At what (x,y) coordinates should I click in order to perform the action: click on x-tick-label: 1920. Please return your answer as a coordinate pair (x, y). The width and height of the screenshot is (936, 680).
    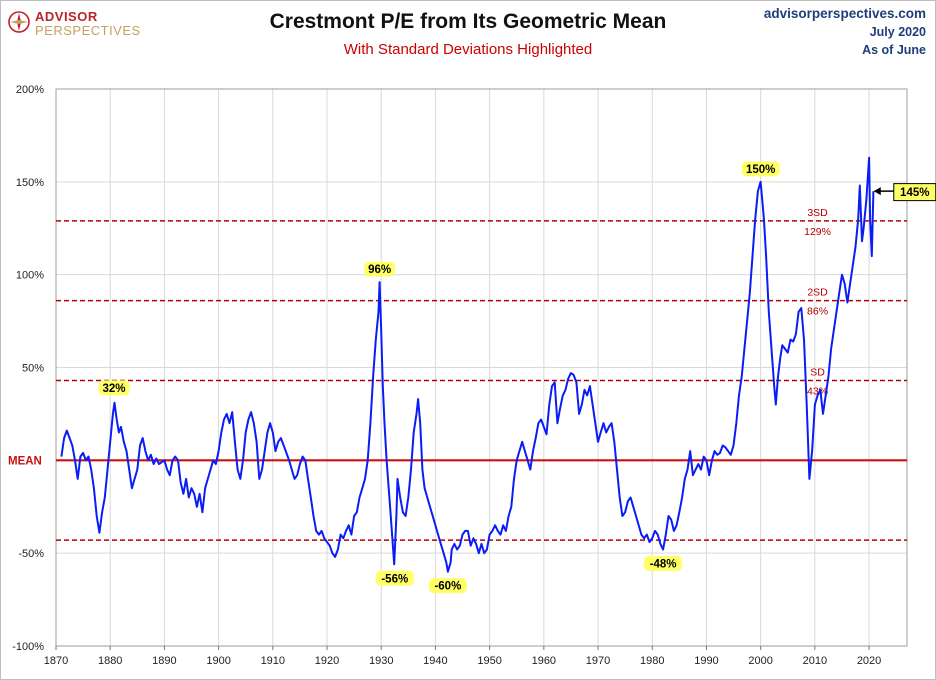
    Looking at the image, I should click on (327, 661).